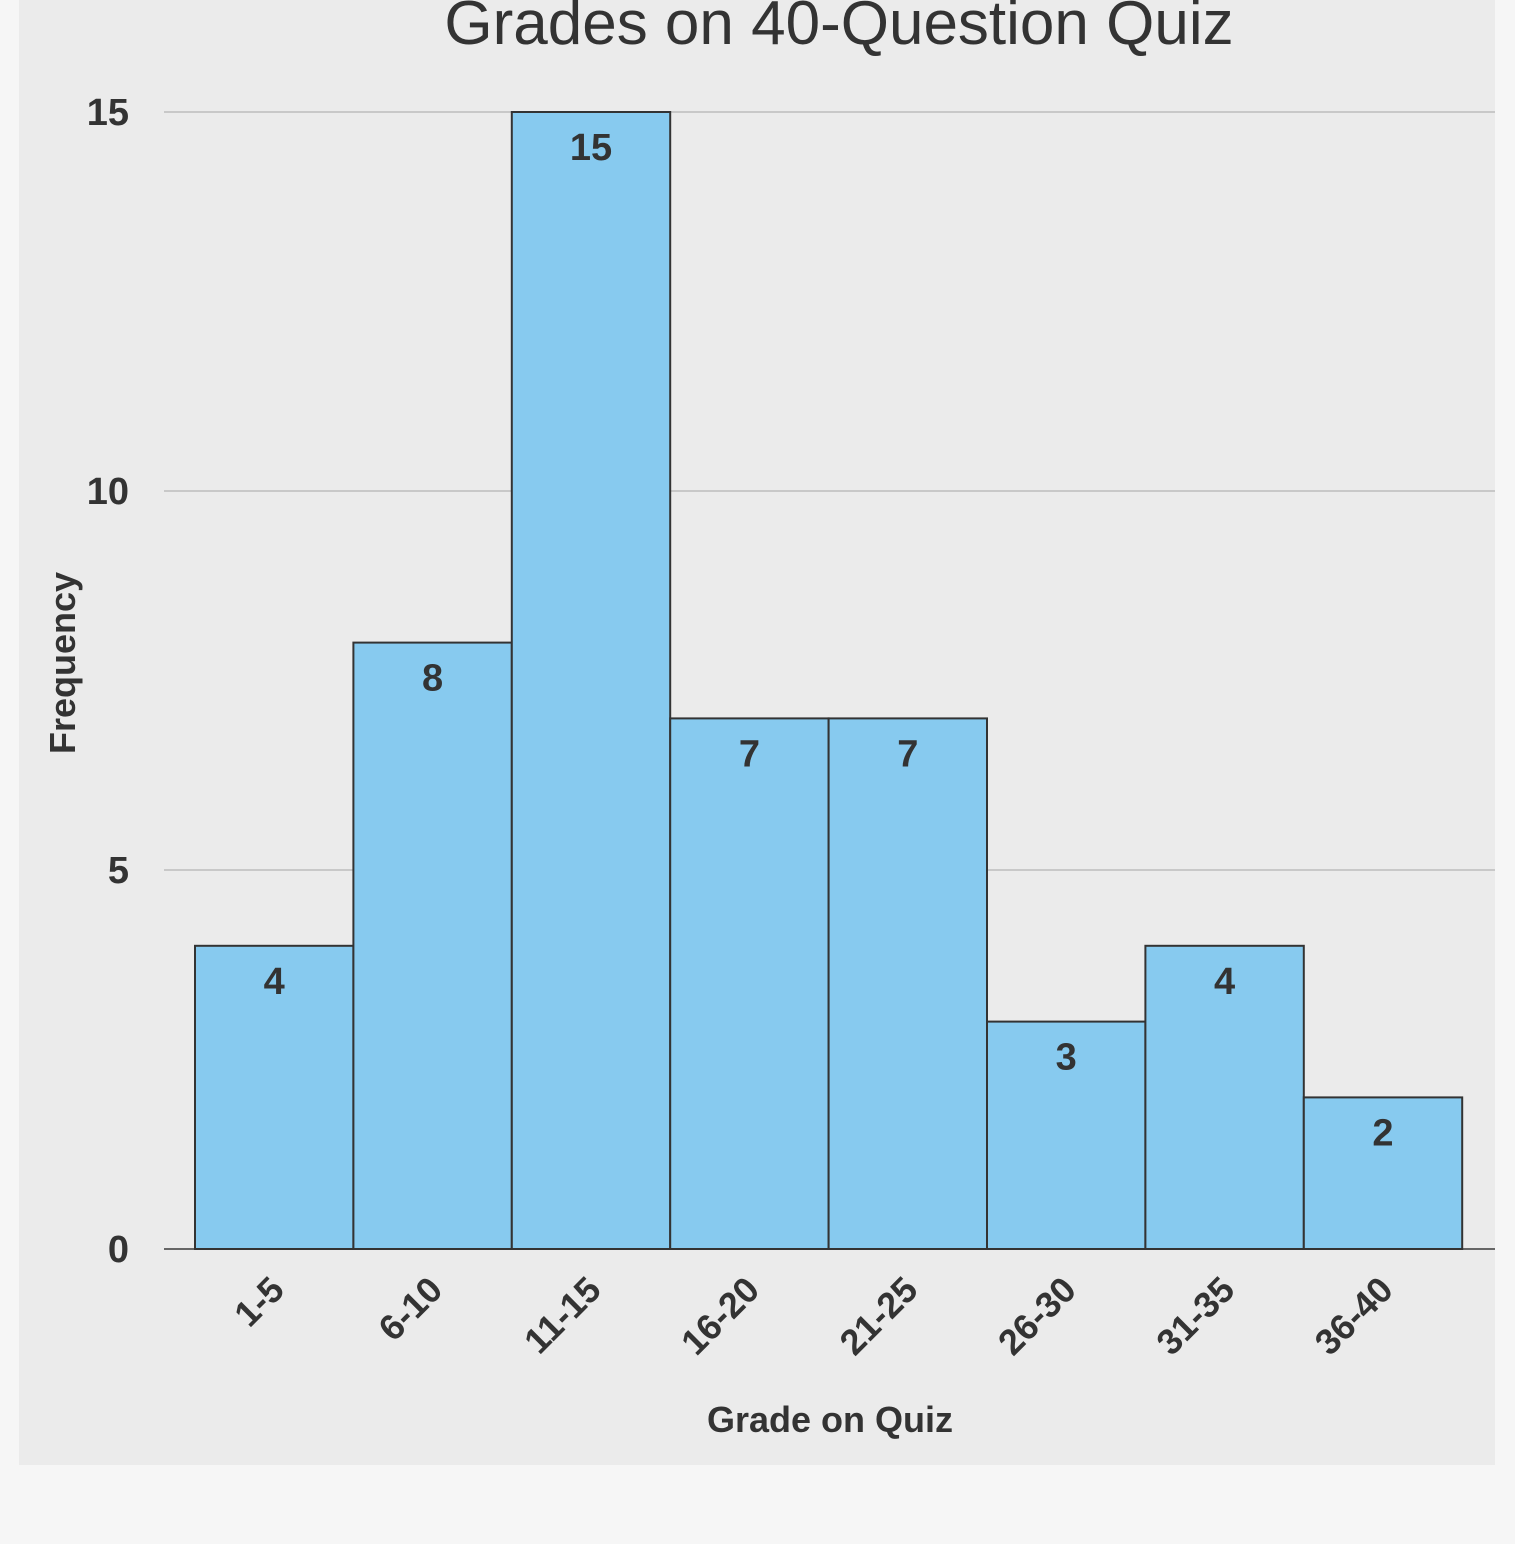 The image size is (1515, 1544). I want to click on x-tick-label: 16-20, so click(720, 1316).